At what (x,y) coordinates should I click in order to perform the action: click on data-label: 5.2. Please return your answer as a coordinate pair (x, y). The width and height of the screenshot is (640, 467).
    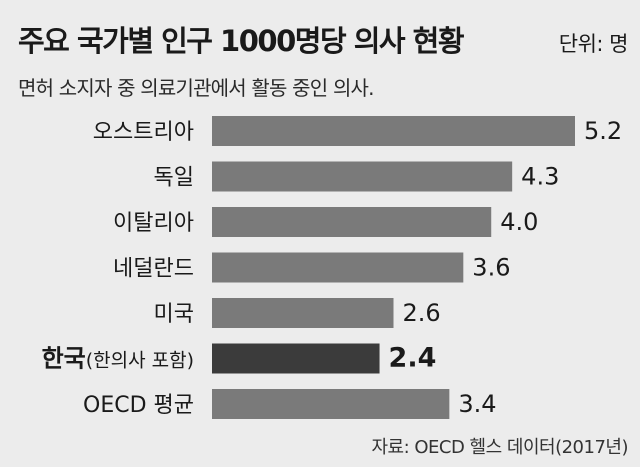
    Looking at the image, I should click on (603, 131).